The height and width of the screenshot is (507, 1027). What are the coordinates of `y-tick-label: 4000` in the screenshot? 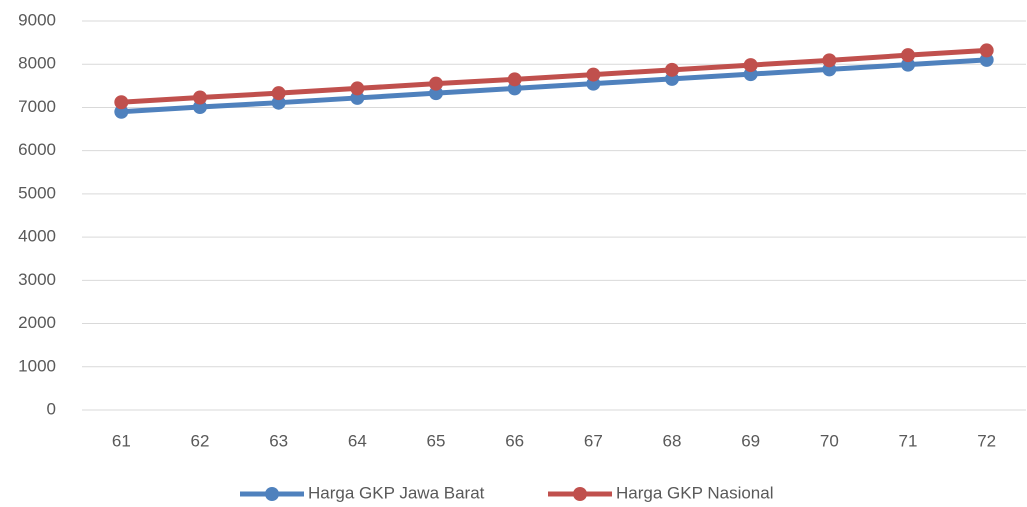 It's located at (37, 236).